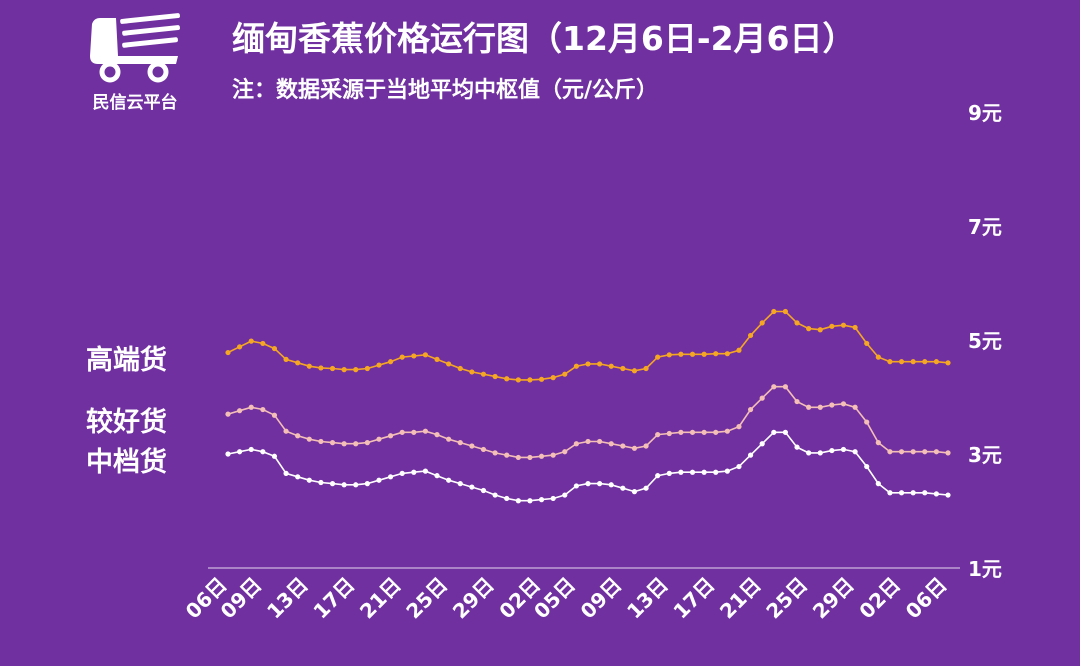  I want to click on y-tick-label: 9元, so click(985, 113).